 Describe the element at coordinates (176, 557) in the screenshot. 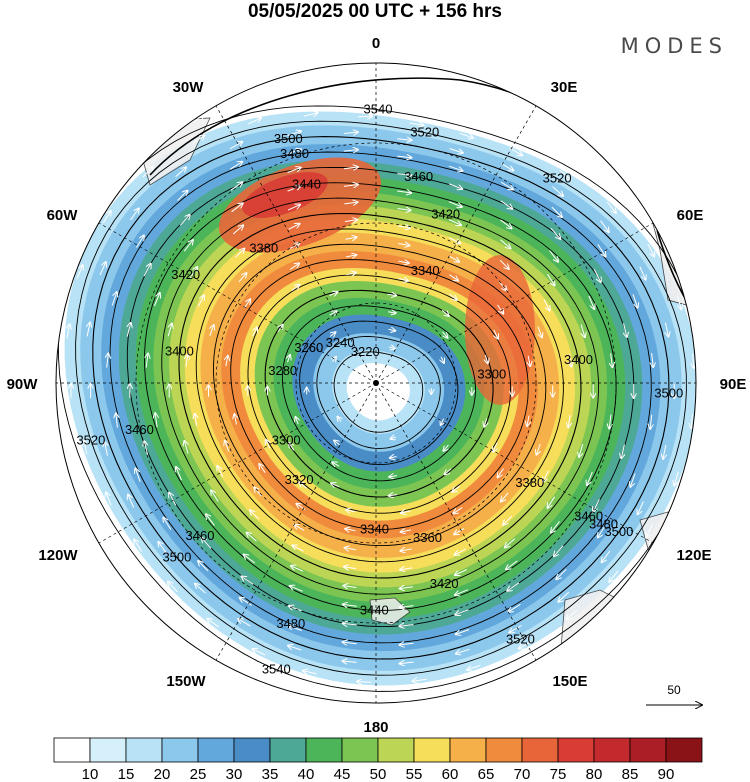

I see `contour-label: 3500` at that location.